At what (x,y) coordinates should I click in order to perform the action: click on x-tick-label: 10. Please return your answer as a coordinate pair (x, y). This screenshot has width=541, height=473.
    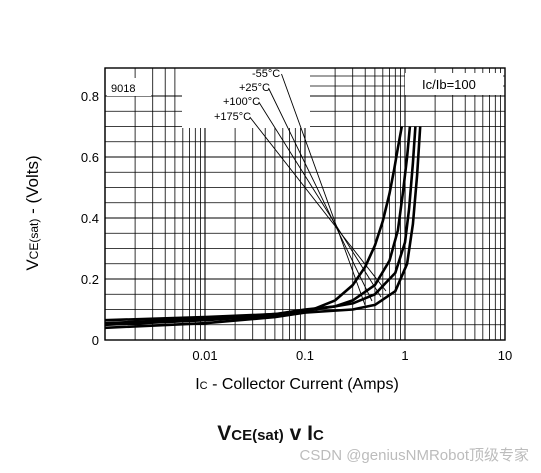
    Looking at the image, I should click on (505, 355).